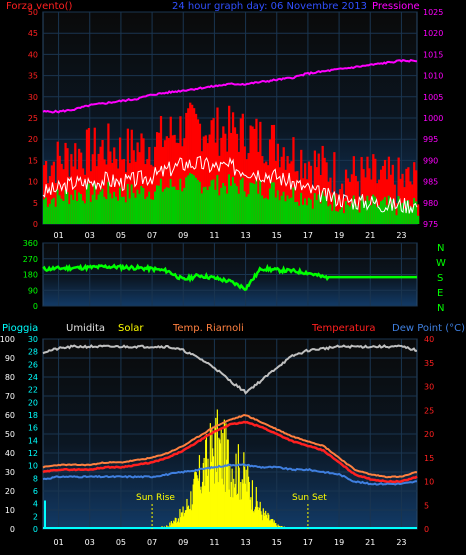 The height and width of the screenshot is (555, 466). What do you see at coordinates (429, 387) in the screenshot?
I see `y-tick-label-temperature: 30` at bounding box center [429, 387].